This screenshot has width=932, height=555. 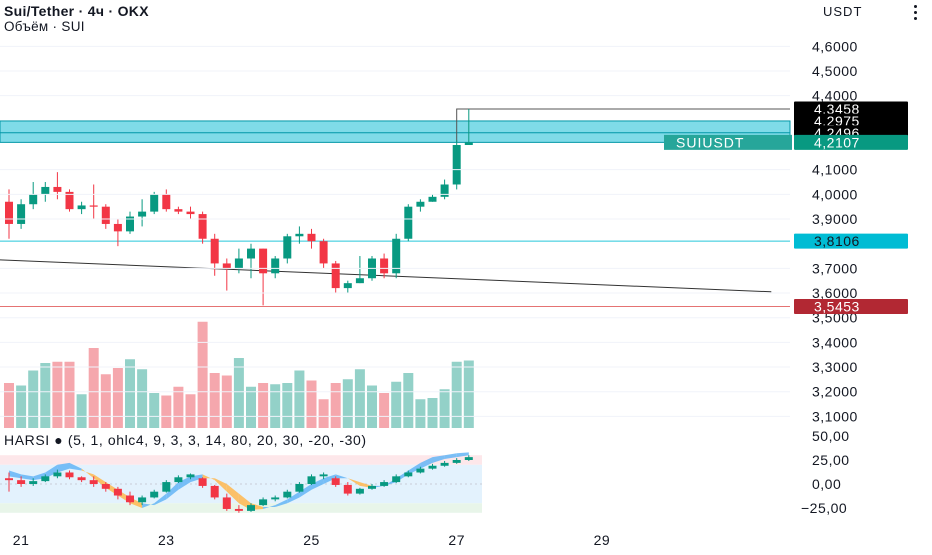 What do you see at coordinates (826, 484) in the screenshot?
I see `indicator-tick-label: 0,00` at bounding box center [826, 484].